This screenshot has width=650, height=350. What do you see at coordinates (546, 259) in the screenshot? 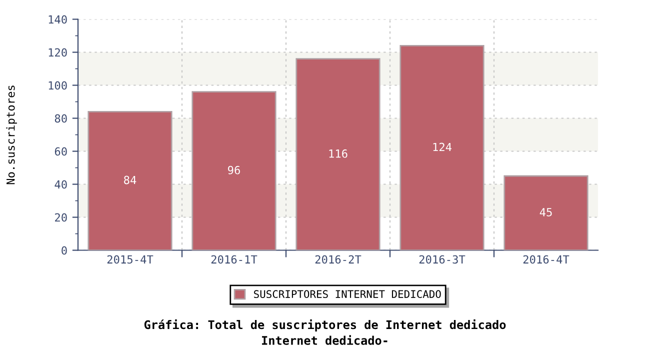
I see `x-tick-label: 2016-4T` at bounding box center [546, 259].